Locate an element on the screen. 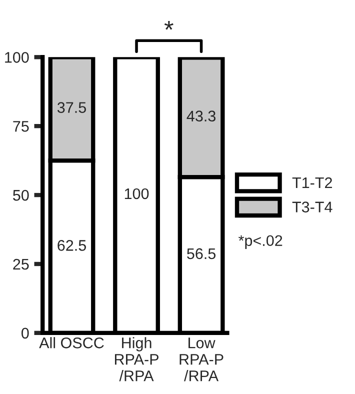  x-tick-label: All OSCC is located at coordinates (71, 342).